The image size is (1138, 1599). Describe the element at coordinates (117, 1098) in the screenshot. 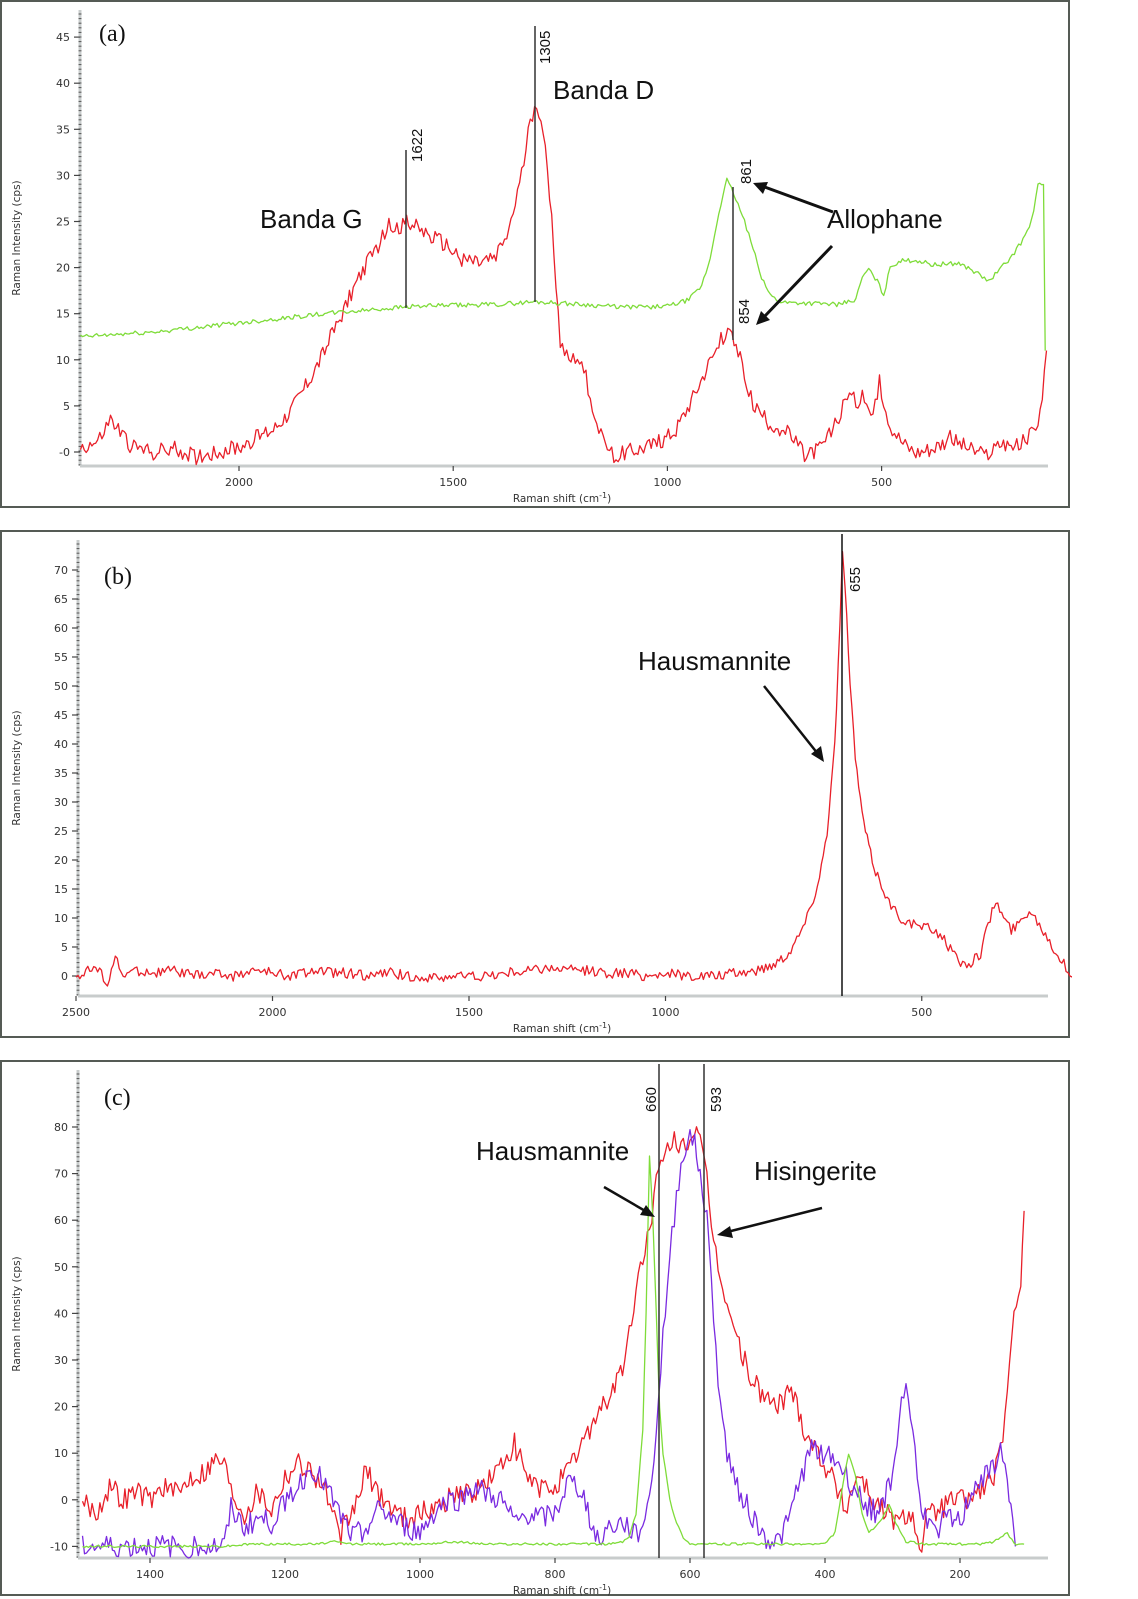

I see `panel-letter-c: (c)` at that location.